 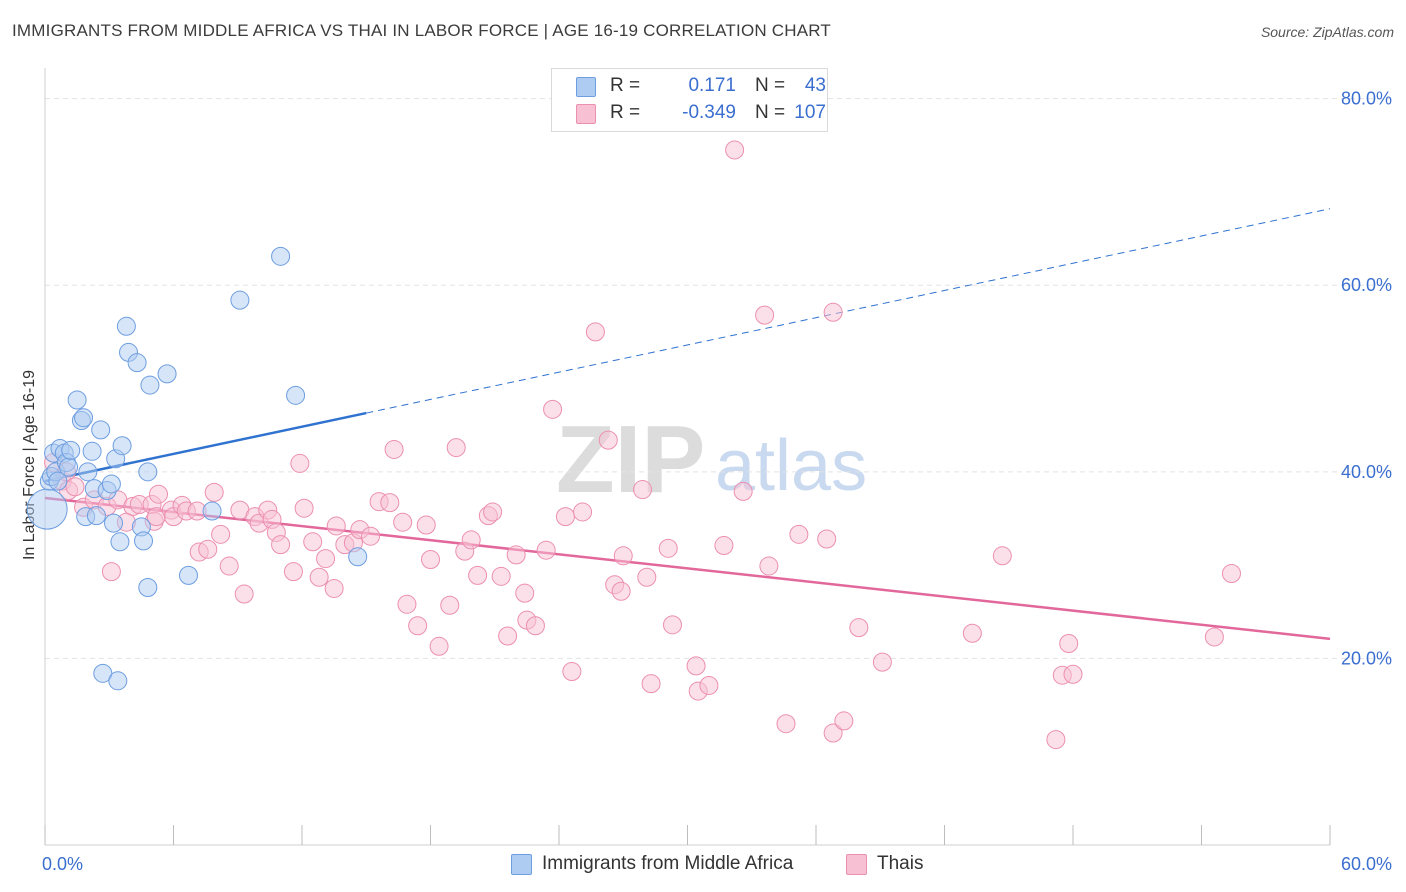 I want to click on bottom-legend-swatch-blue, so click(x=521, y=864).